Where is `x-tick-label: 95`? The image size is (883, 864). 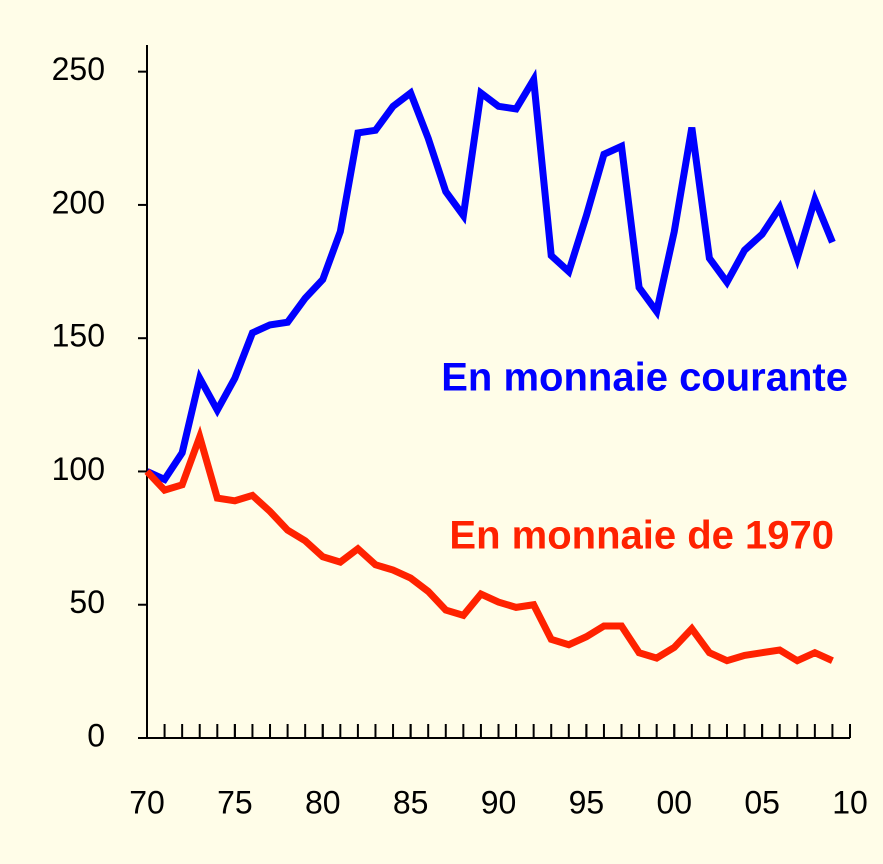
x-tick-label: 95 is located at coordinates (587, 802).